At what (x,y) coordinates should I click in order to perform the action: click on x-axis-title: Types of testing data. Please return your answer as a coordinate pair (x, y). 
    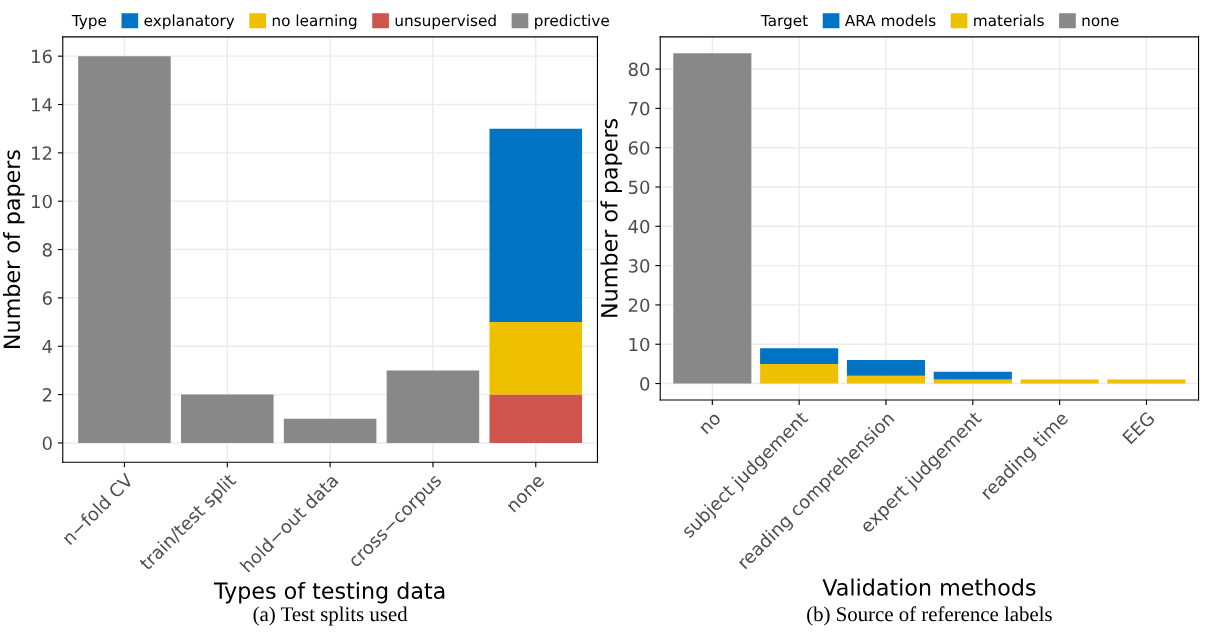
    Looking at the image, I should click on (329, 592).